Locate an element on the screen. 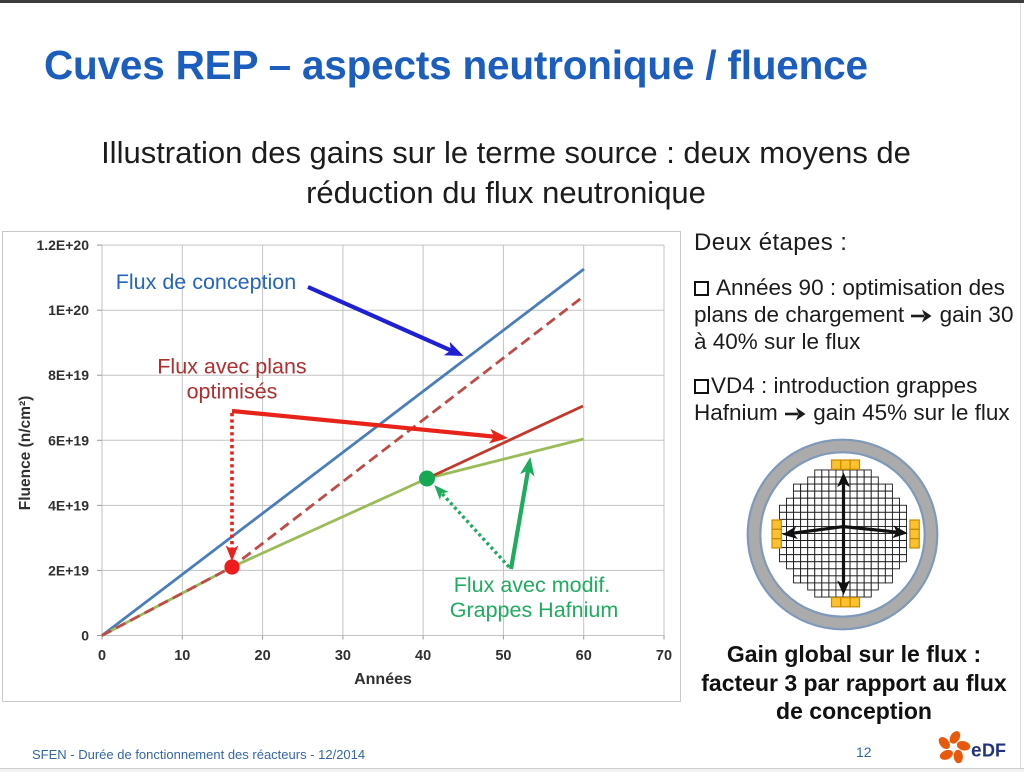 This screenshot has height=777, width=1024. svg-text: e is located at coordinates (976, 751).